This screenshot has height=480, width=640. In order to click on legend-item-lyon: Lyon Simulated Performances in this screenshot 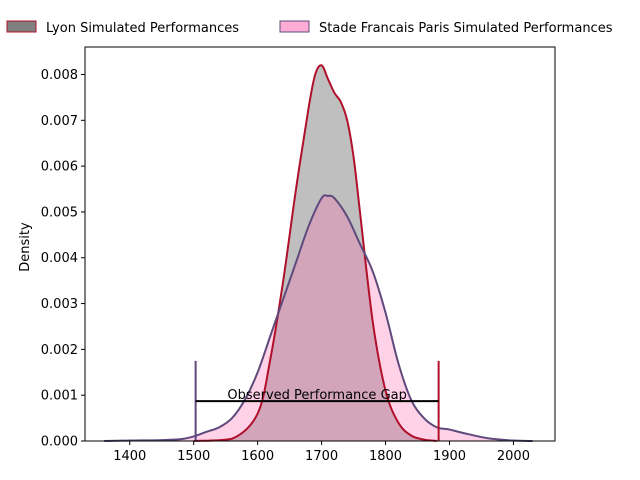, I will do `click(122, 28)`.